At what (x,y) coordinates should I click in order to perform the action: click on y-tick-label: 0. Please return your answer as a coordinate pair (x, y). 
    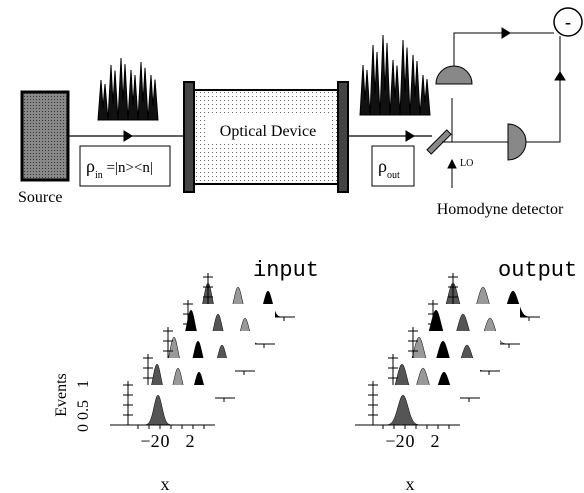
    Looking at the image, I should click on (83, 428).